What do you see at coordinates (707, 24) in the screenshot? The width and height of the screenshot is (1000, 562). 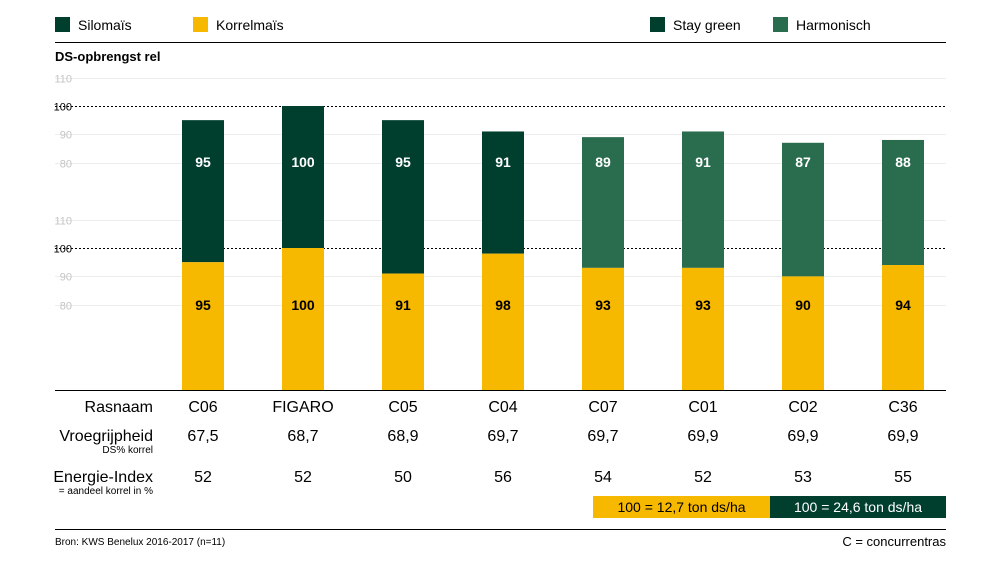 I see `legend-label-stay-green: Stay green` at bounding box center [707, 24].